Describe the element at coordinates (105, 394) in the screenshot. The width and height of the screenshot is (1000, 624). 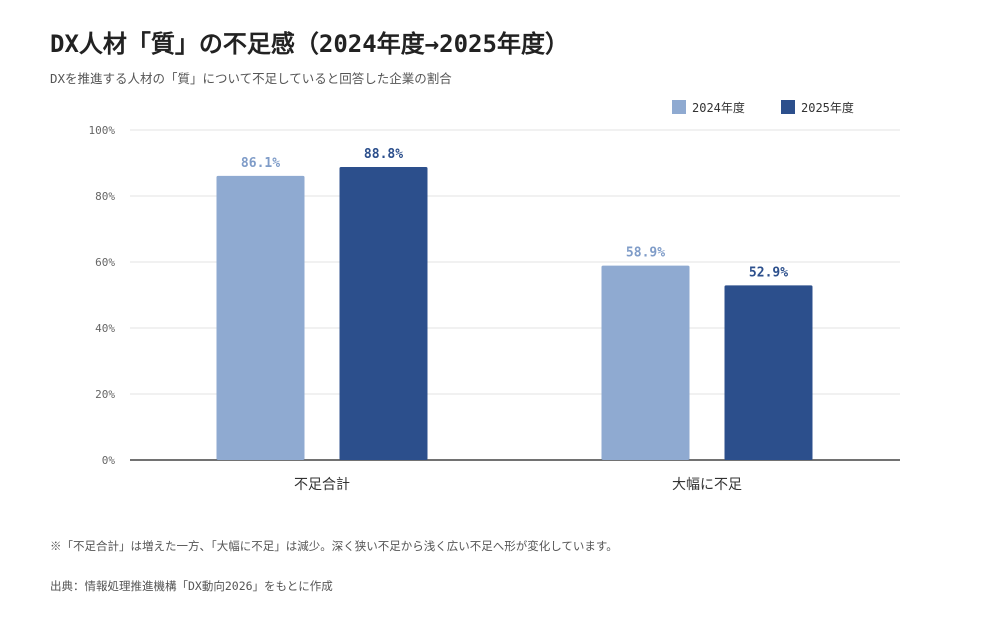
I see `y-tick-label: 20%` at that location.